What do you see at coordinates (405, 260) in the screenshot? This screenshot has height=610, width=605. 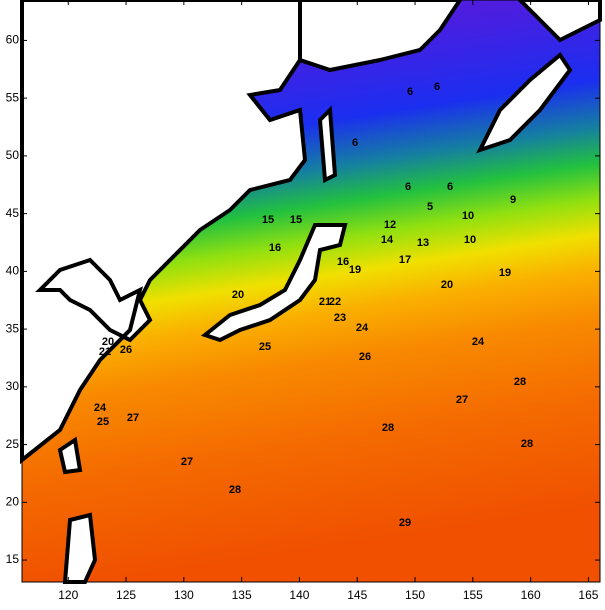 I see `contour-label: 17` at bounding box center [405, 260].